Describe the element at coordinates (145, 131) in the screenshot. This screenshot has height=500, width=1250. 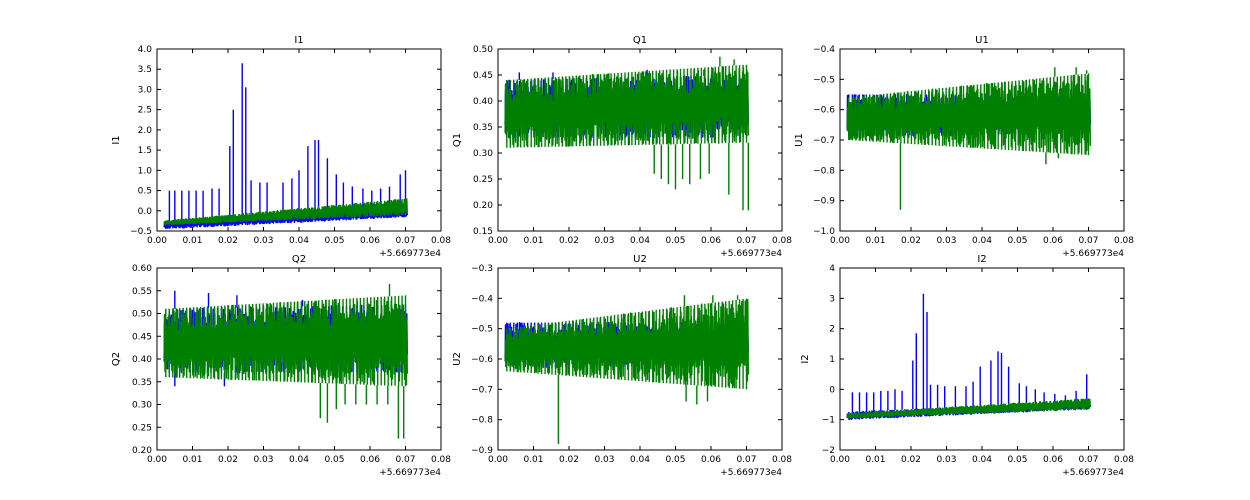
I see `i1-ytick-label: 2.0` at that location.